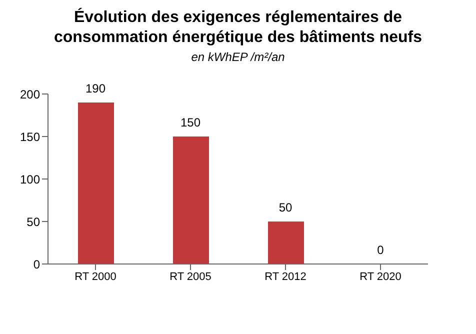 This screenshot has width=476, height=334. Describe the element at coordinates (380, 250) in the screenshot. I see `data-label: 0` at that location.